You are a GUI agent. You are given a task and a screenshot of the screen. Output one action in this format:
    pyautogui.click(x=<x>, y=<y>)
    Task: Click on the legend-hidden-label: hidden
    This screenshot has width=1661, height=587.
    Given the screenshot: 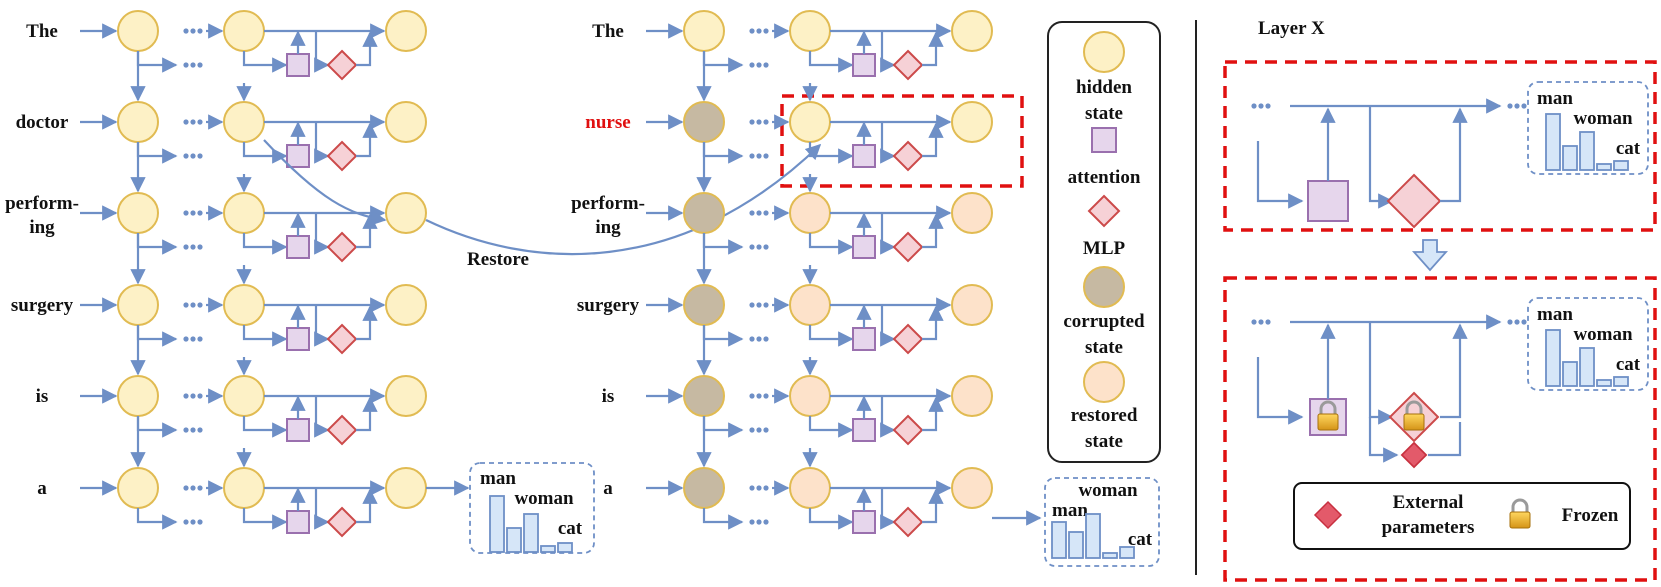 What is the action you would take?
    pyautogui.click(x=1104, y=87)
    